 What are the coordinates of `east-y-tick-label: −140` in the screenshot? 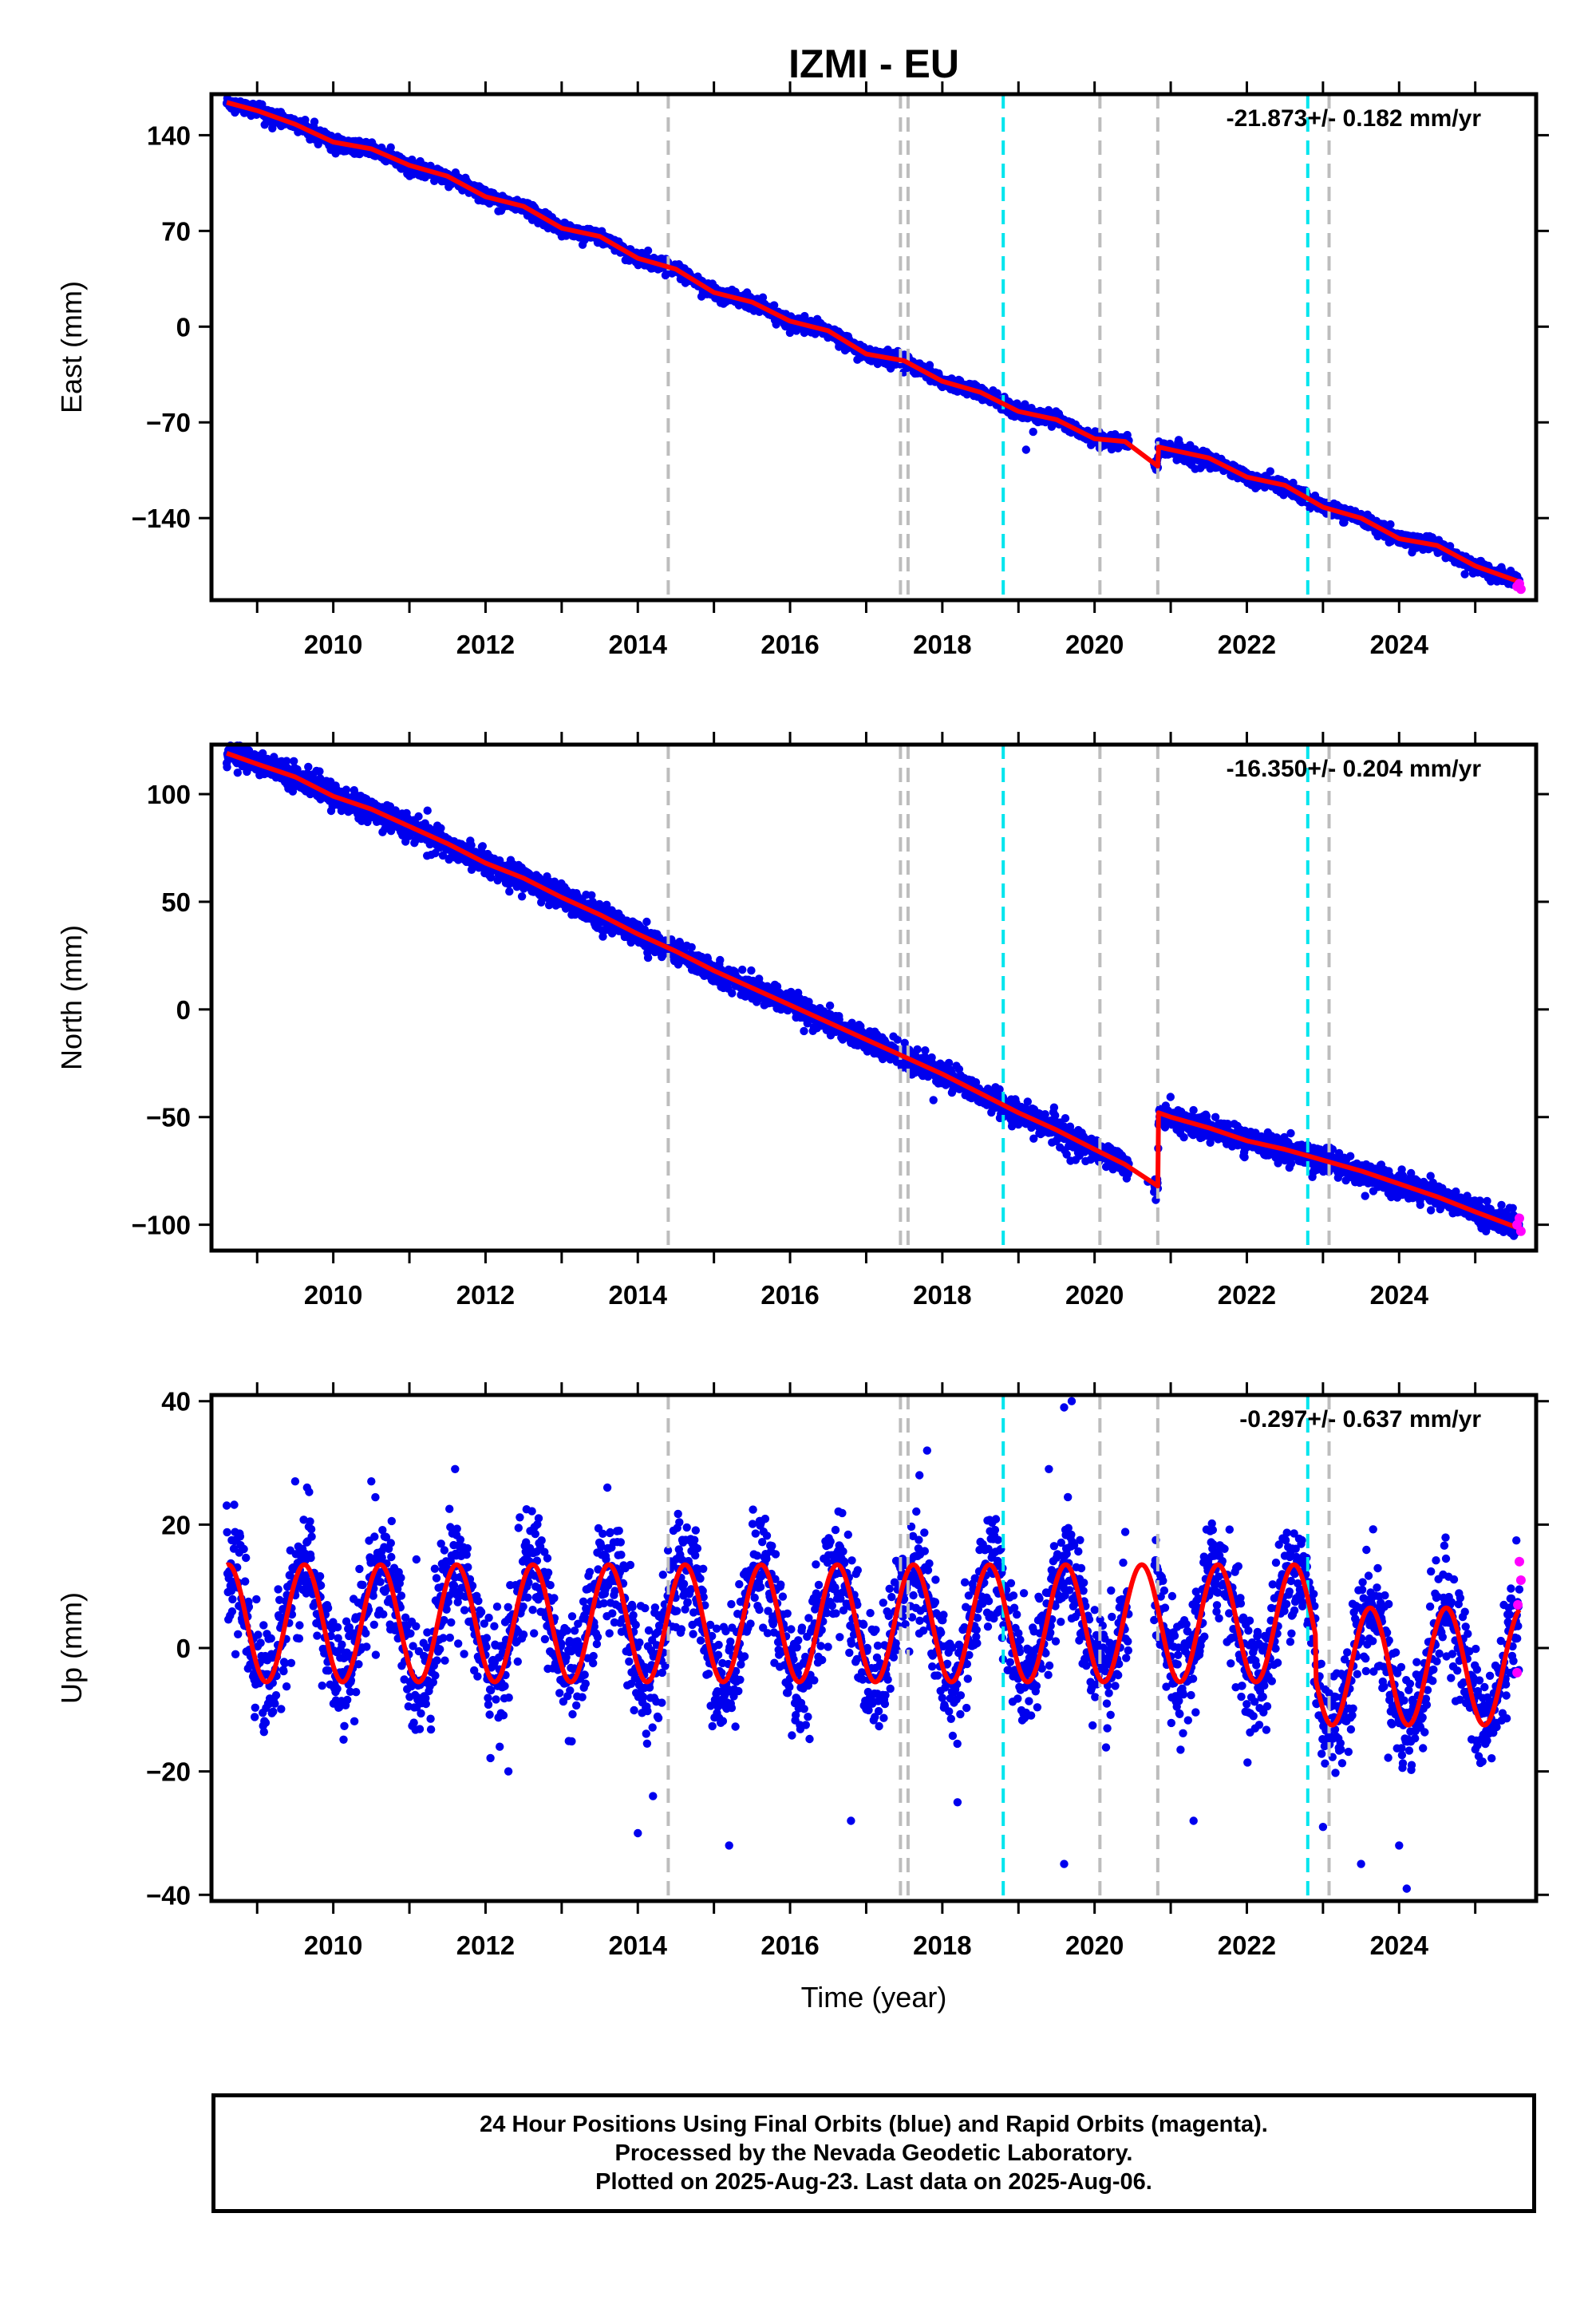 It's located at (161, 518).